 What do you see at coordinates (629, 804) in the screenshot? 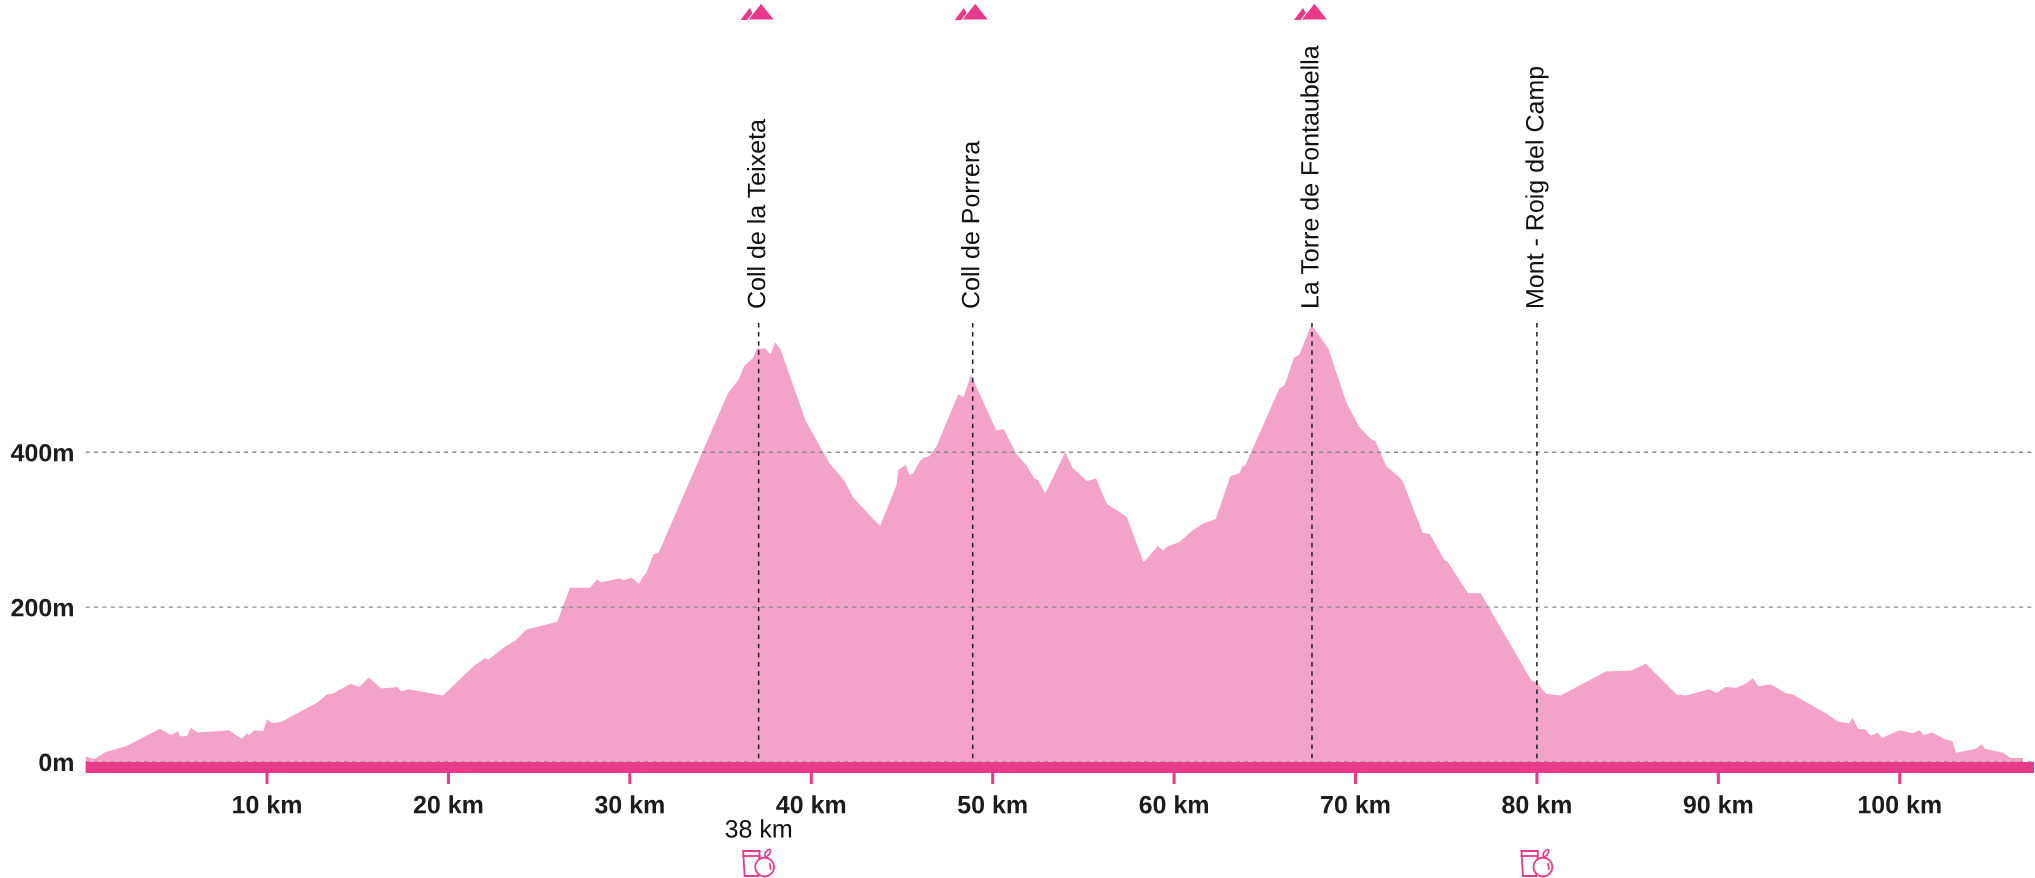
I see `x-tick-label: 30 km` at bounding box center [629, 804].